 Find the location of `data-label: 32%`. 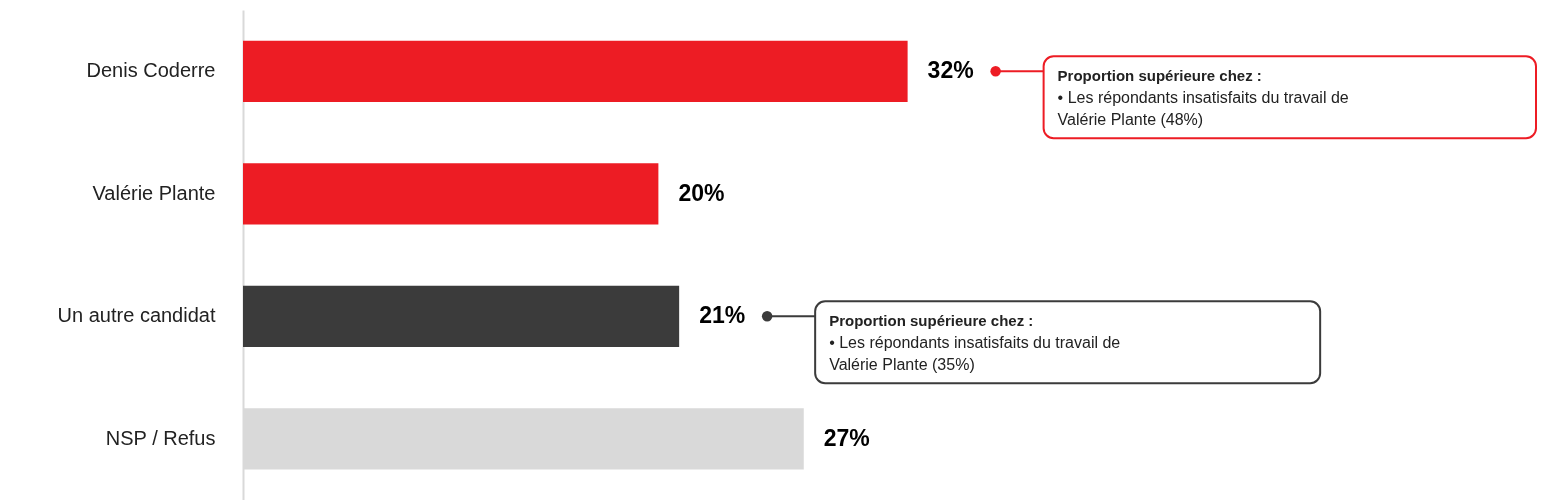

data-label: 32% is located at coordinates (950, 70).